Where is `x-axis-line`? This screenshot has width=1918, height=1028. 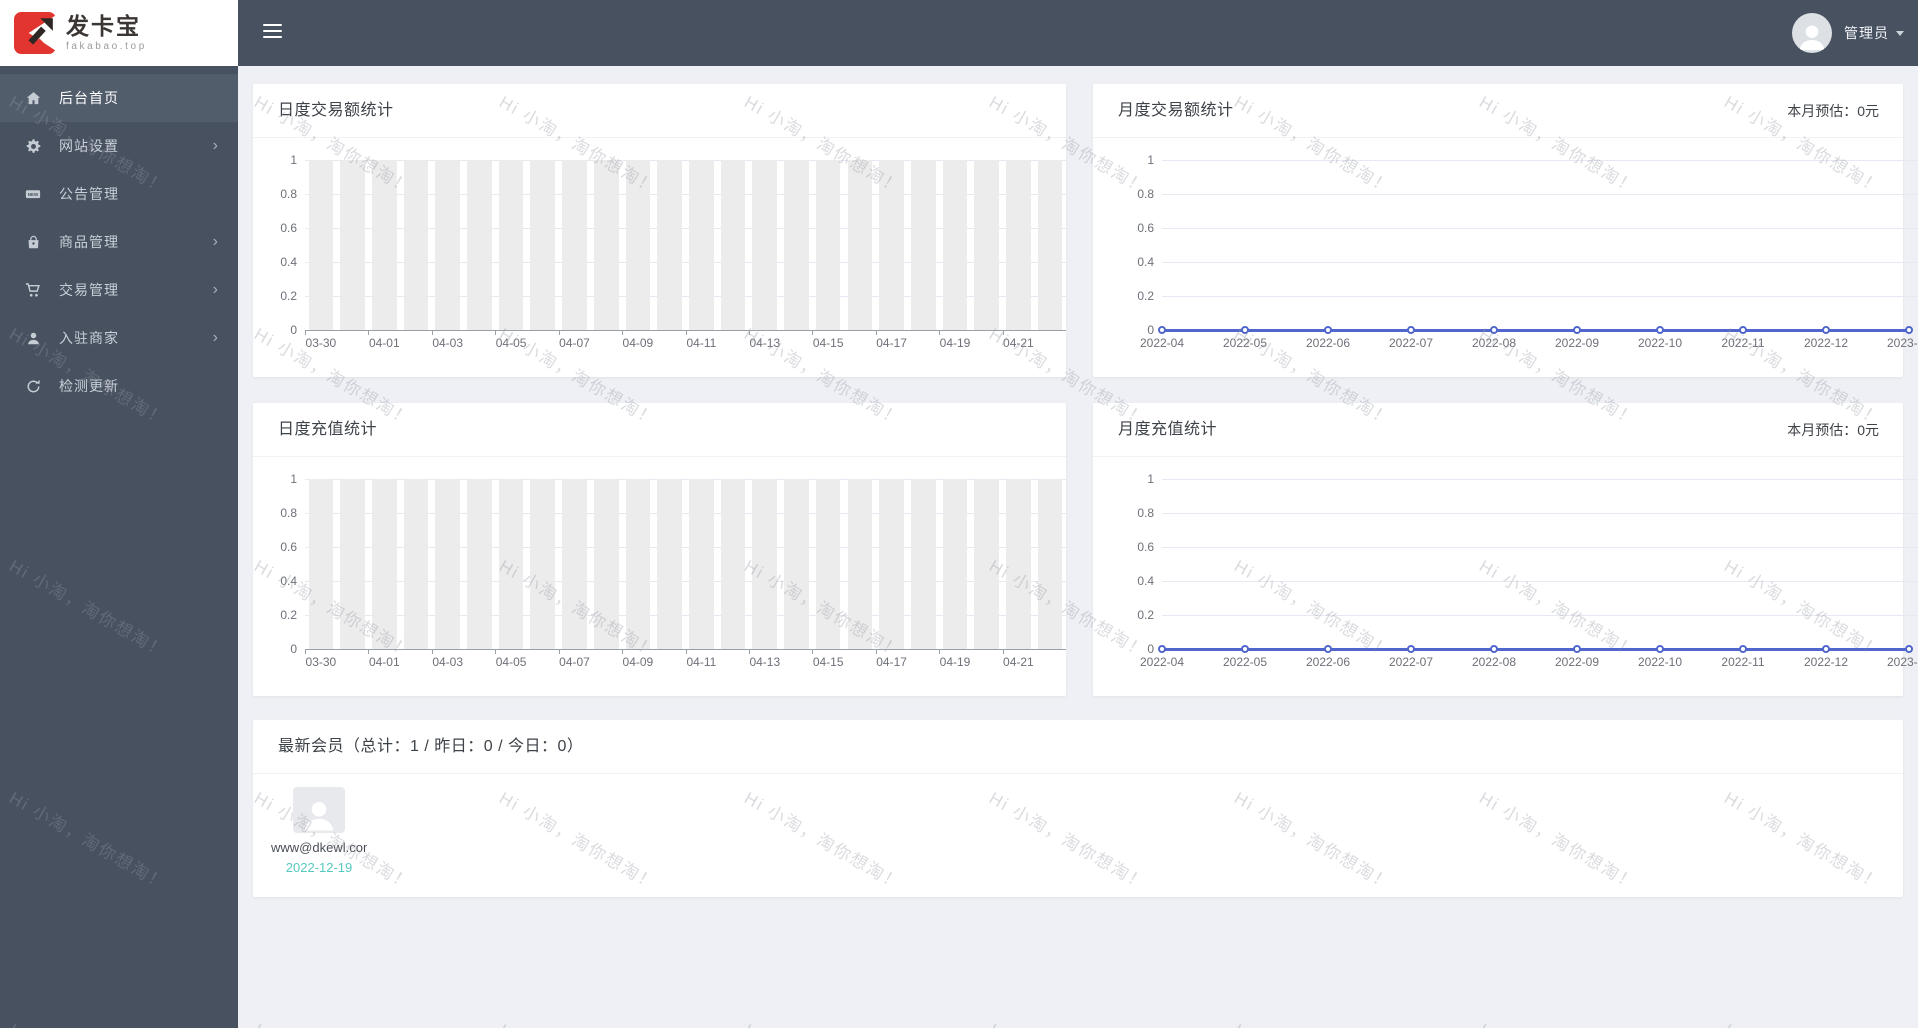
x-axis-line is located at coordinates (685, 649).